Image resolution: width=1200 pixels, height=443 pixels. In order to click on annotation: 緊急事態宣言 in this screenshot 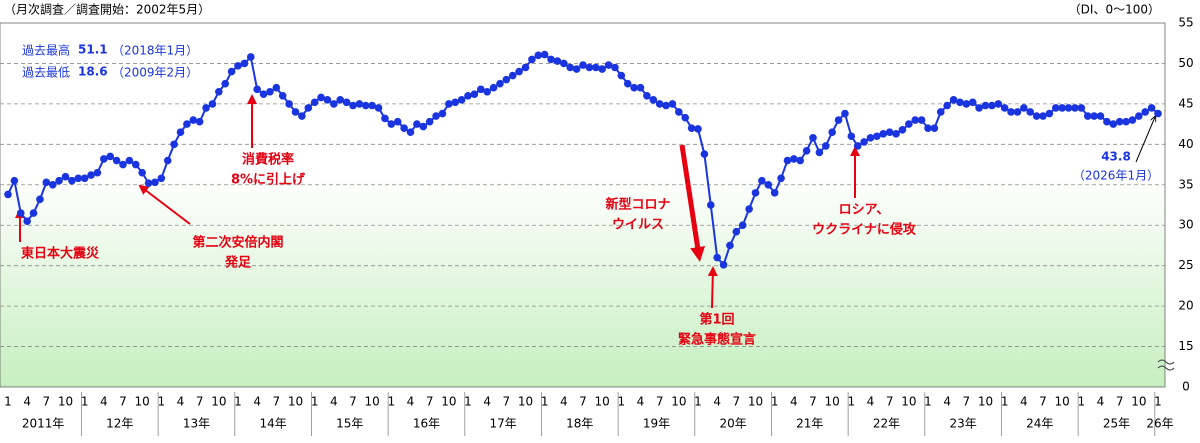, I will do `click(717, 340)`.